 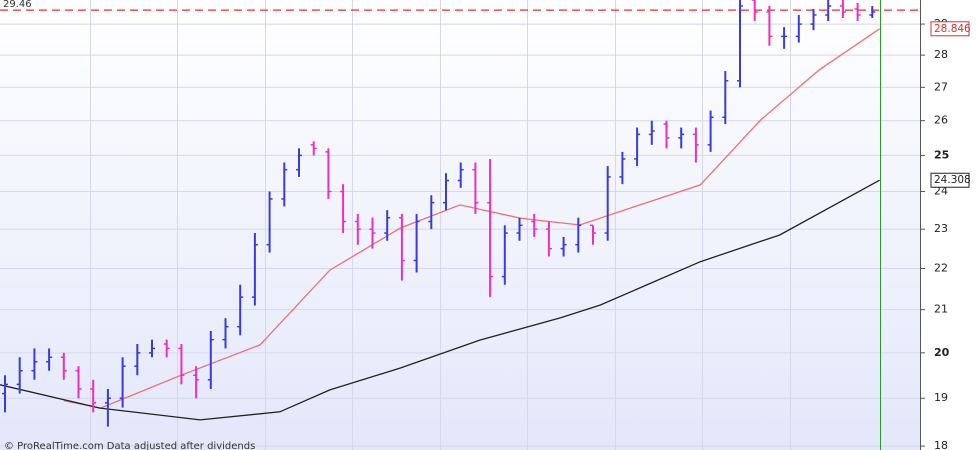 What do you see at coordinates (941, 268) in the screenshot?
I see `y-tick-label: 22` at bounding box center [941, 268].